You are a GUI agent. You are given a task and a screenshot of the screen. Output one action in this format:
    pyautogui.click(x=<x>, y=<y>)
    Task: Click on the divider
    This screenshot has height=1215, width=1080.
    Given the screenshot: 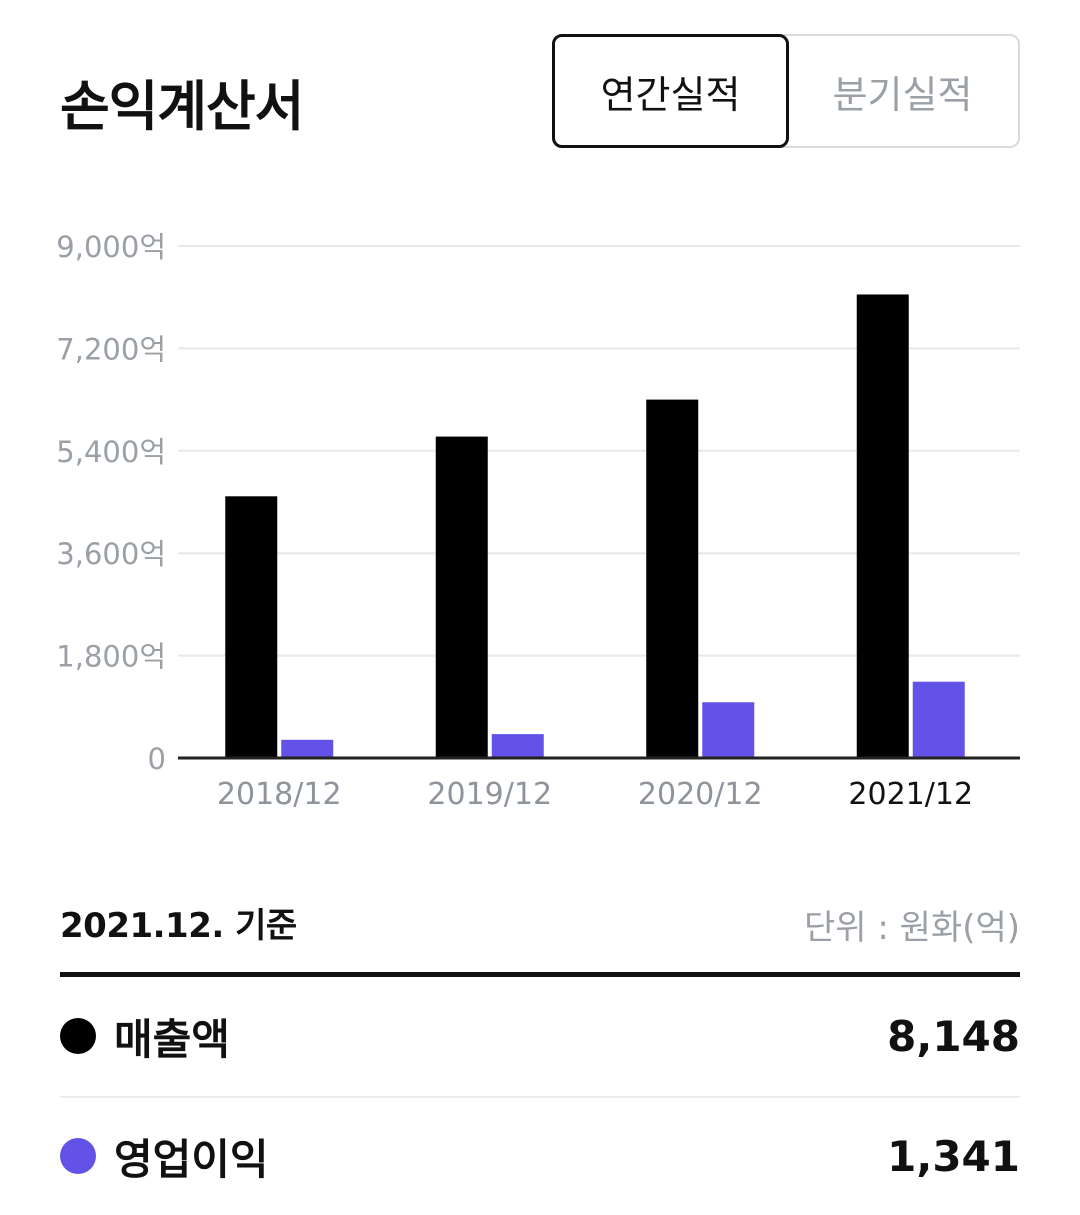 What is the action you would take?
    pyautogui.click(x=540, y=974)
    